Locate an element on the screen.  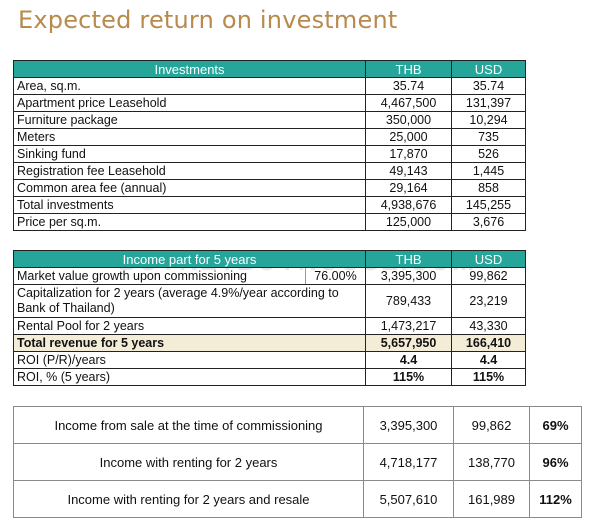
income-roi-years-thb: 4.4 is located at coordinates (409, 360).